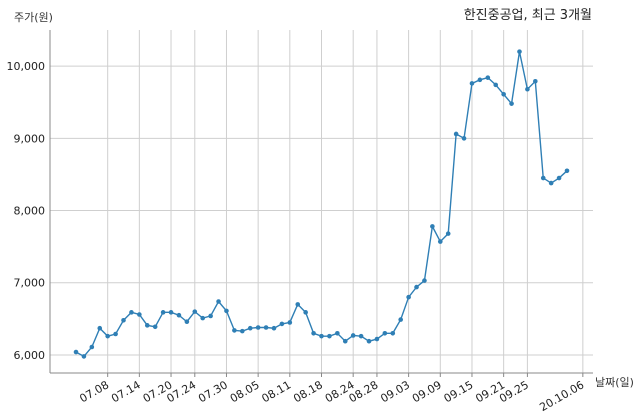  I want to click on x-tick-label: 08.11, so click(277, 391).